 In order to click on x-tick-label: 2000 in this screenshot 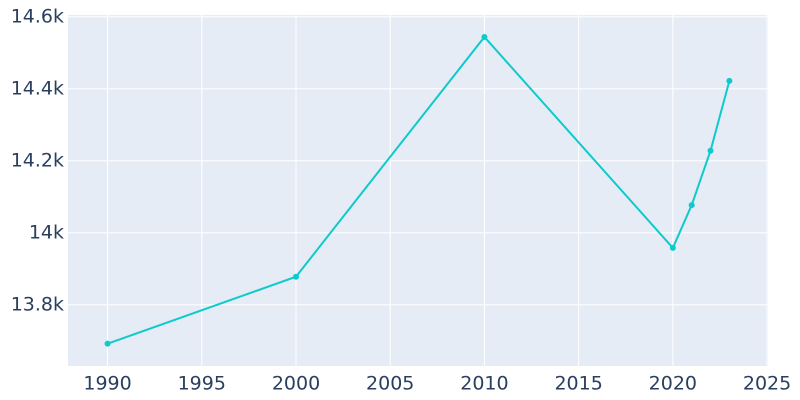, I will do `click(296, 384)`.